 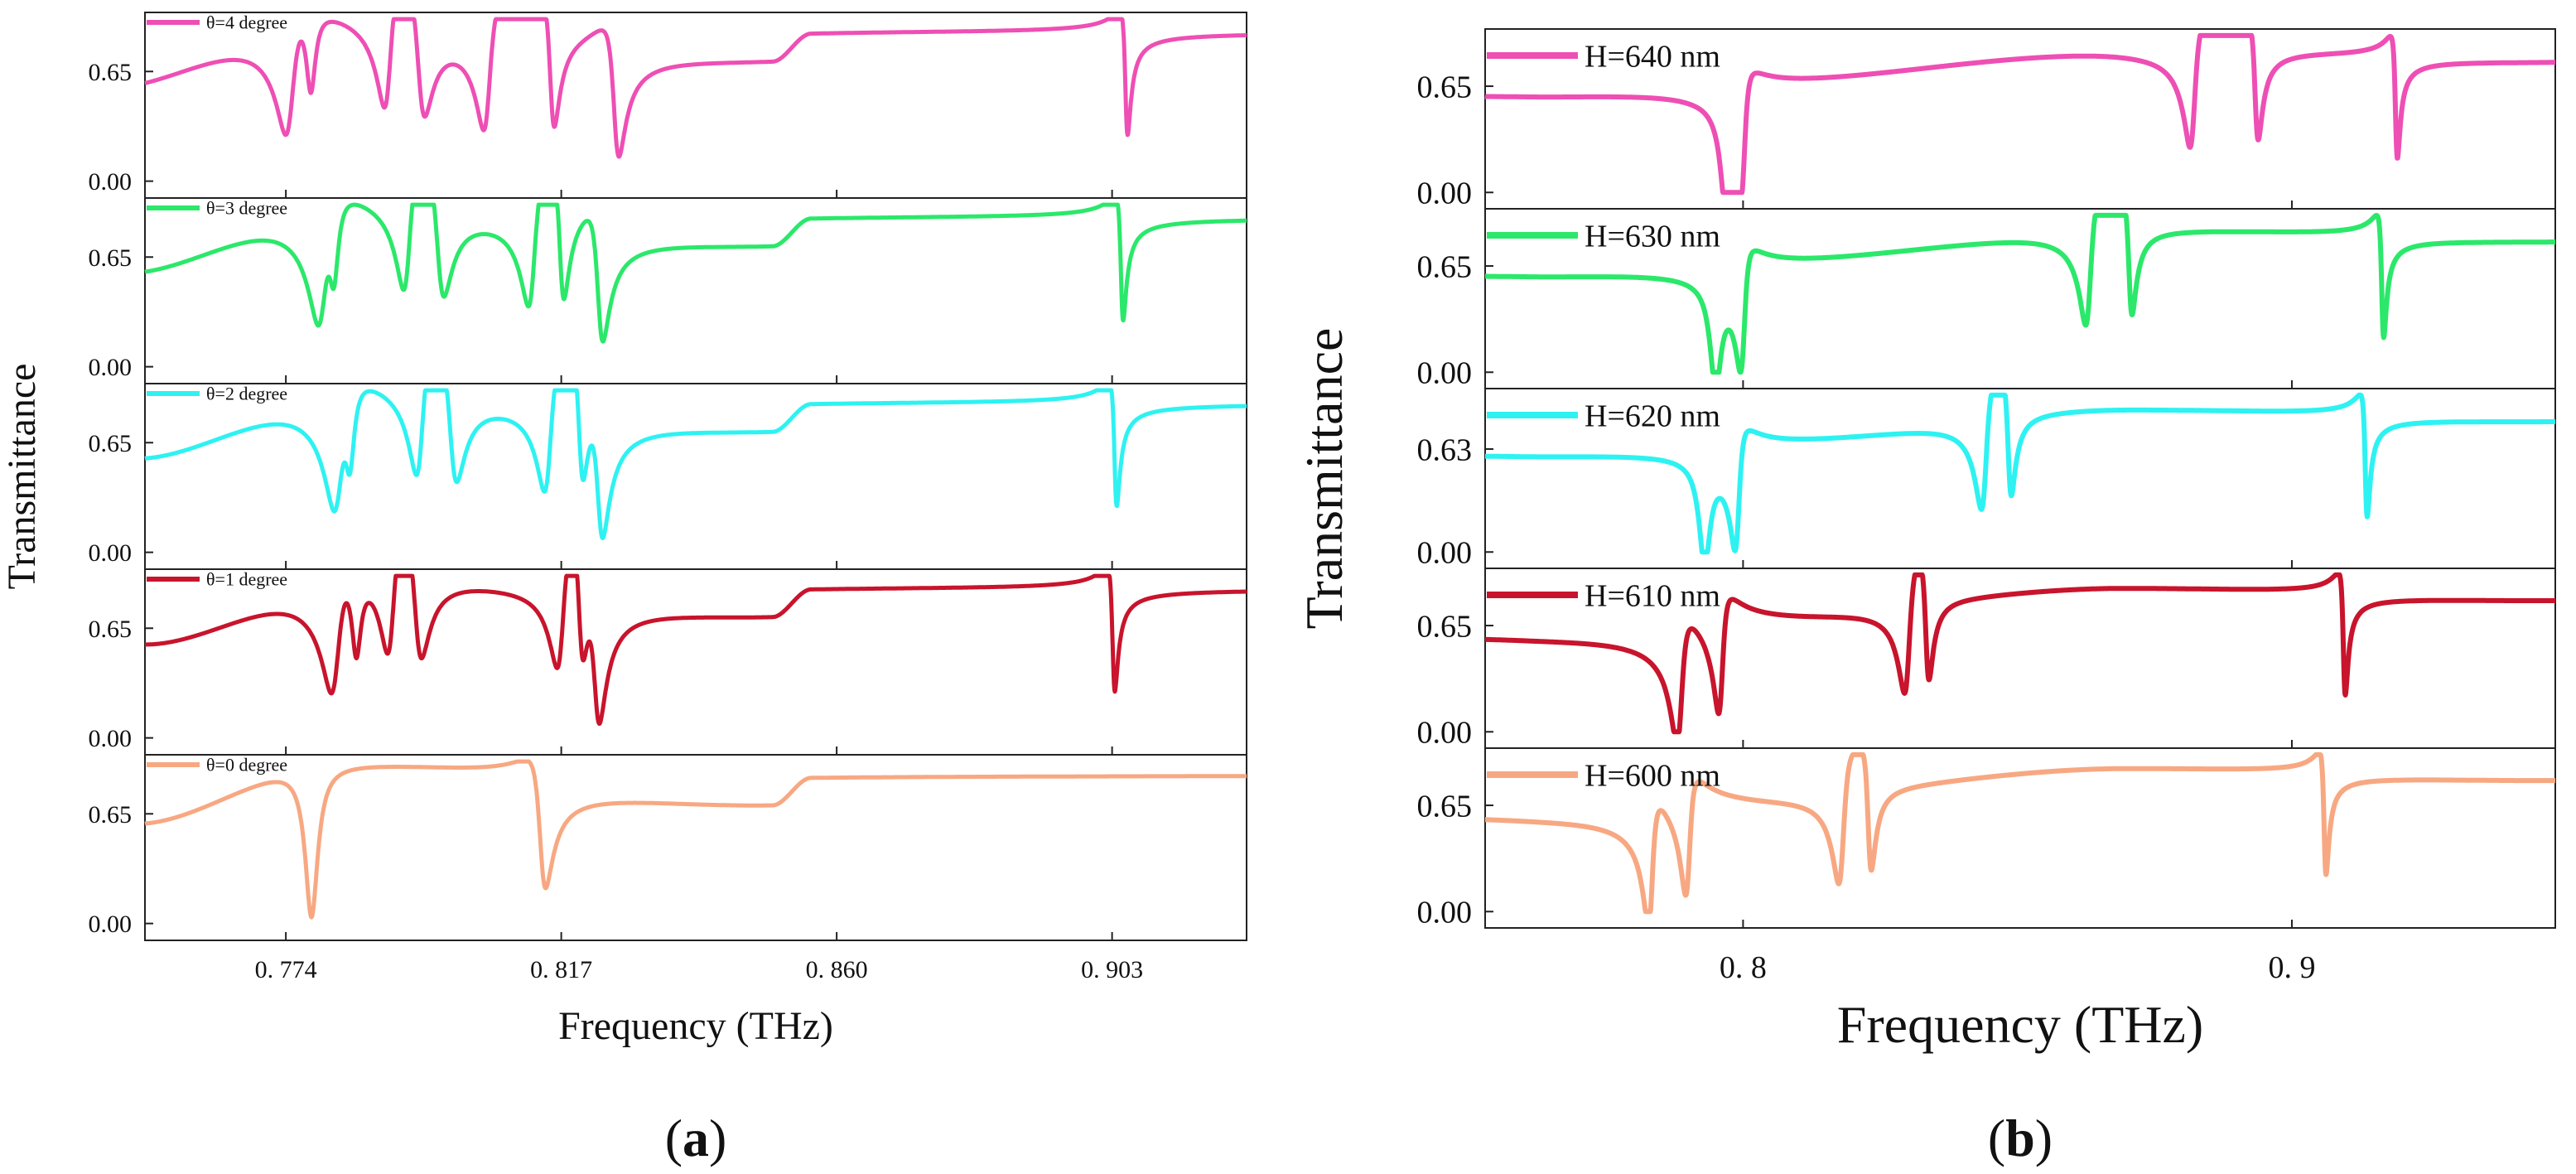 What do you see at coordinates (1112, 970) in the screenshot?
I see `x-tick-label: 0. 903` at bounding box center [1112, 970].